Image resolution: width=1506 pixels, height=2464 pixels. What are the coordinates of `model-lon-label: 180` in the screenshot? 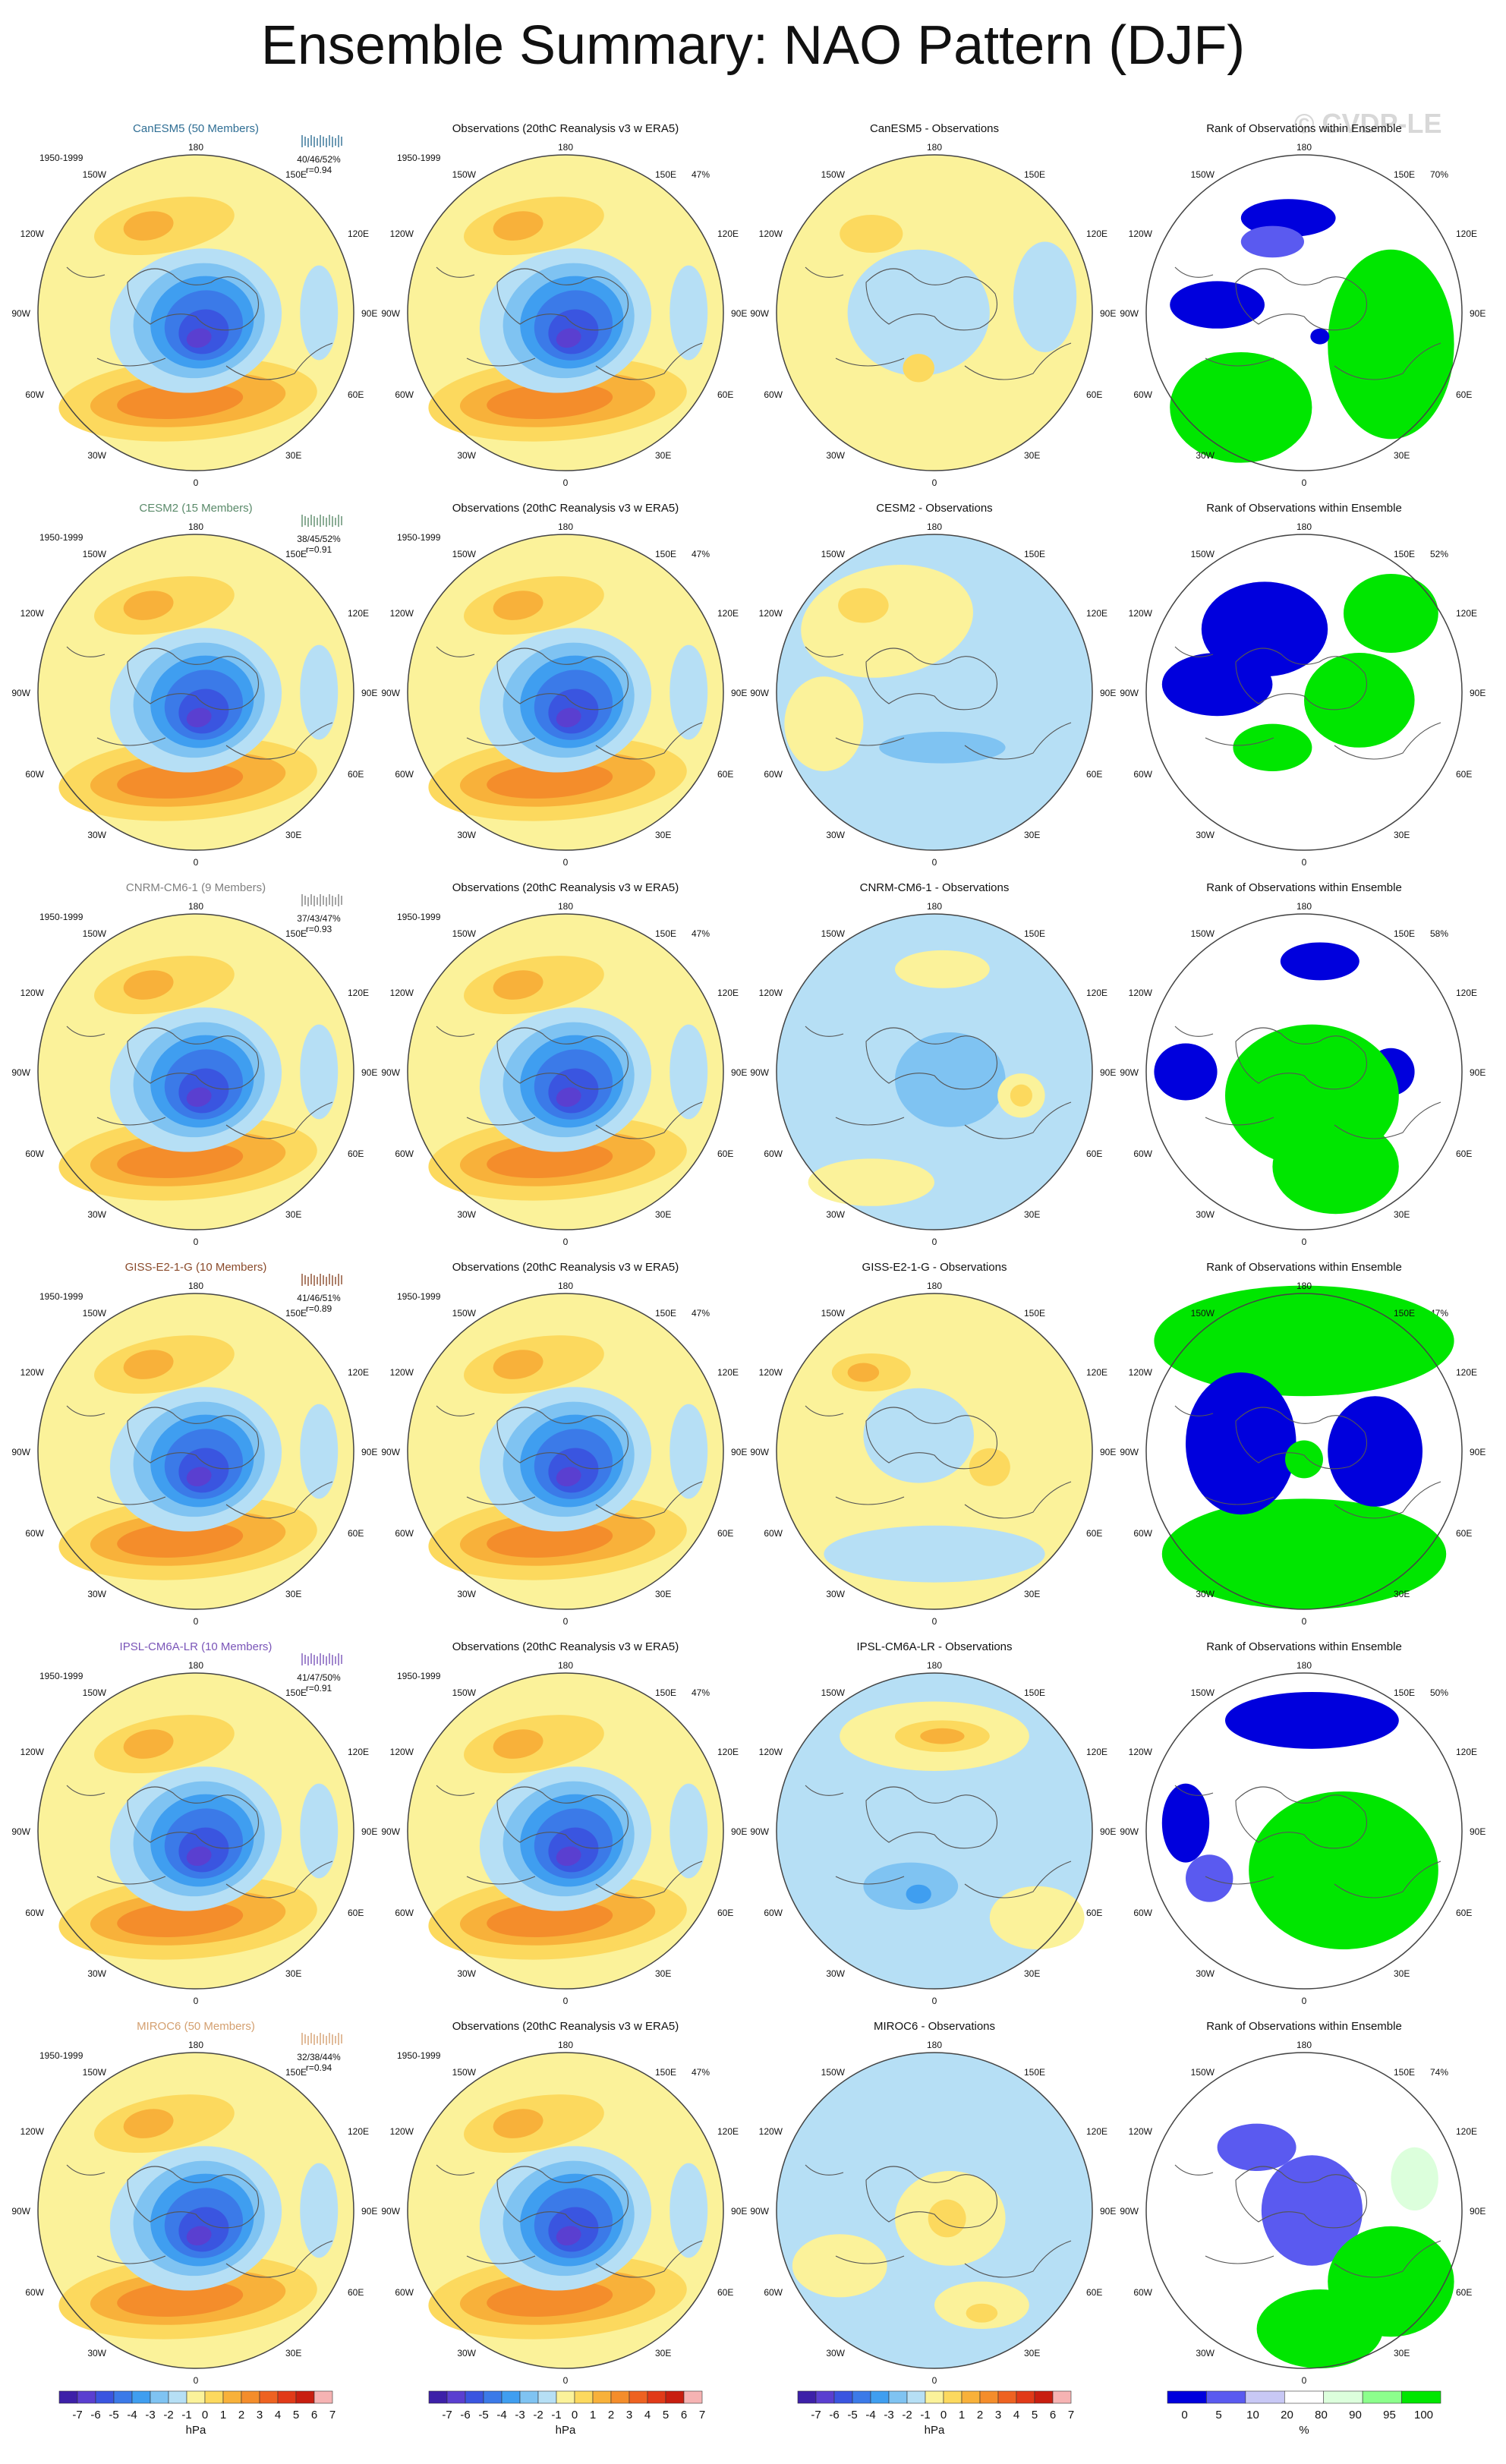 It's located at (195, 2045).